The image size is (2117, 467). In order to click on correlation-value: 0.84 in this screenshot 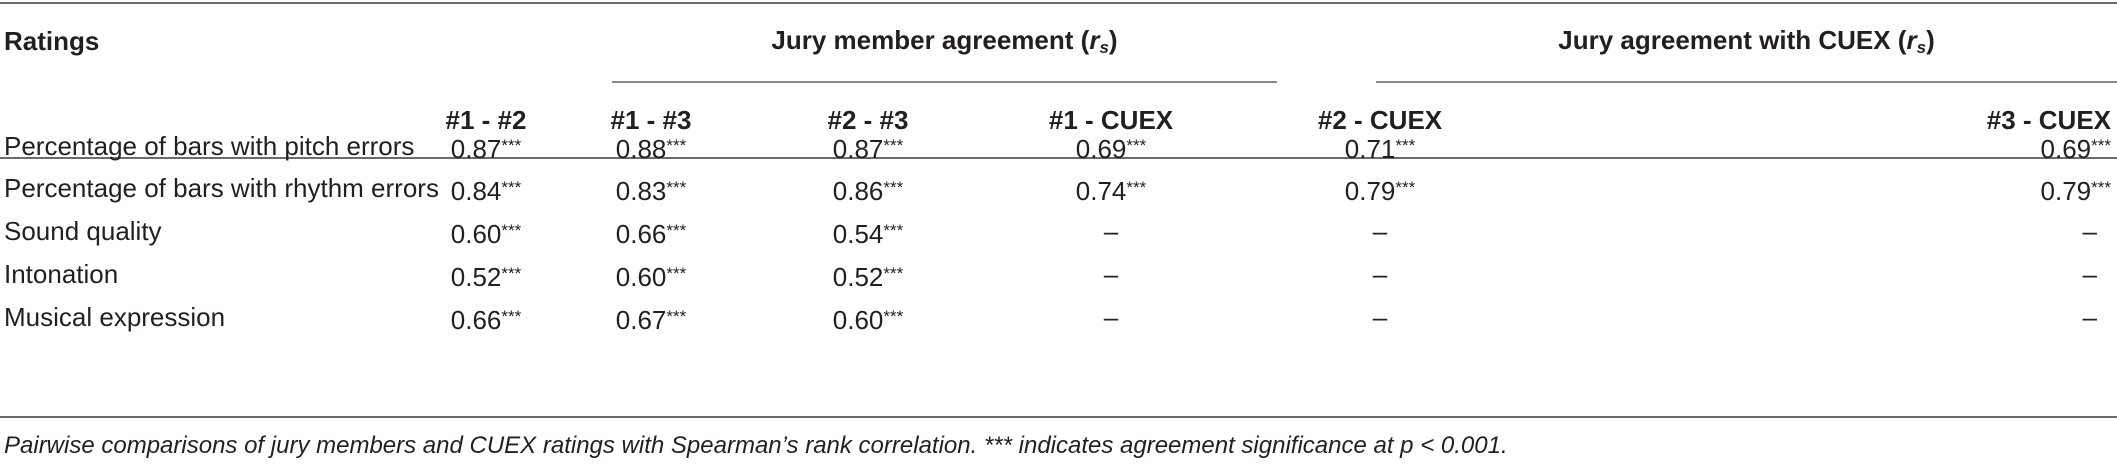, I will do `click(476, 191)`.